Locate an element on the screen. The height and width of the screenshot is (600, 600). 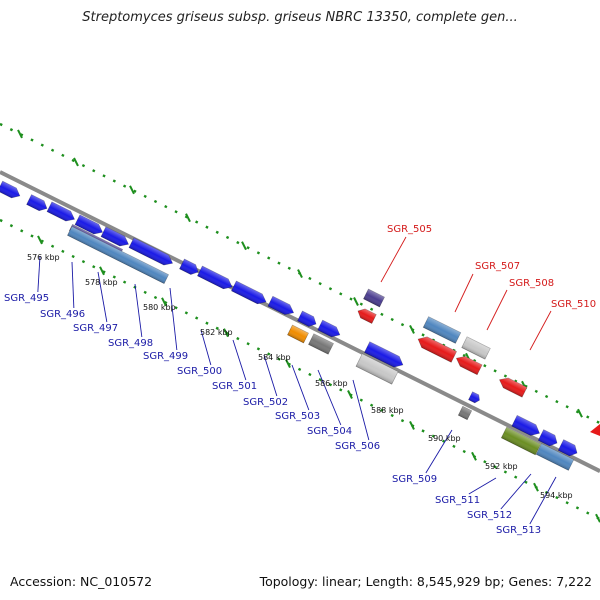
gene-label: SGR_497 is located at coordinates (95, 328).